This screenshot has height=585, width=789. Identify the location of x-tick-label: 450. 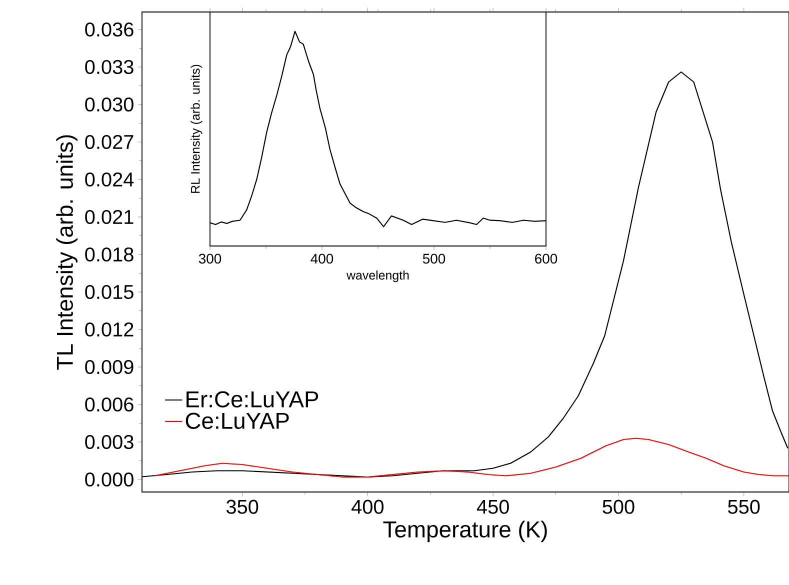
(492, 507).